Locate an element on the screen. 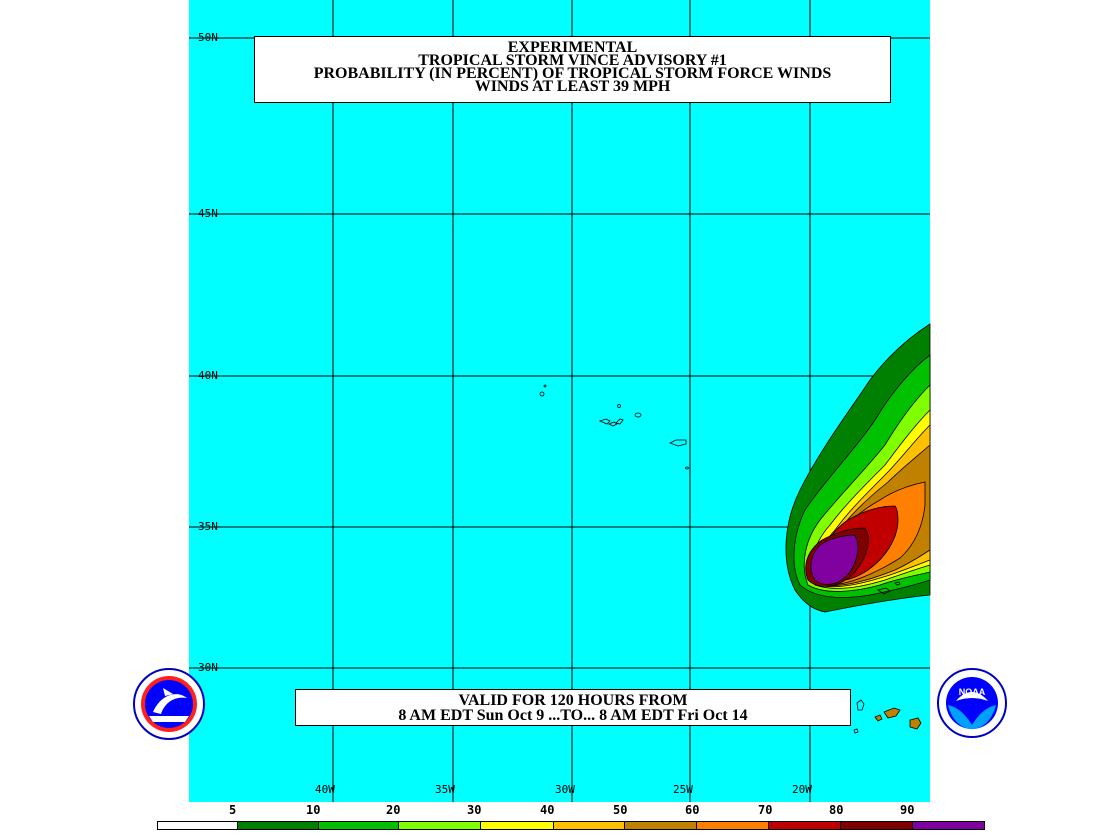  lat-label-45n: 45N is located at coordinates (208, 213).